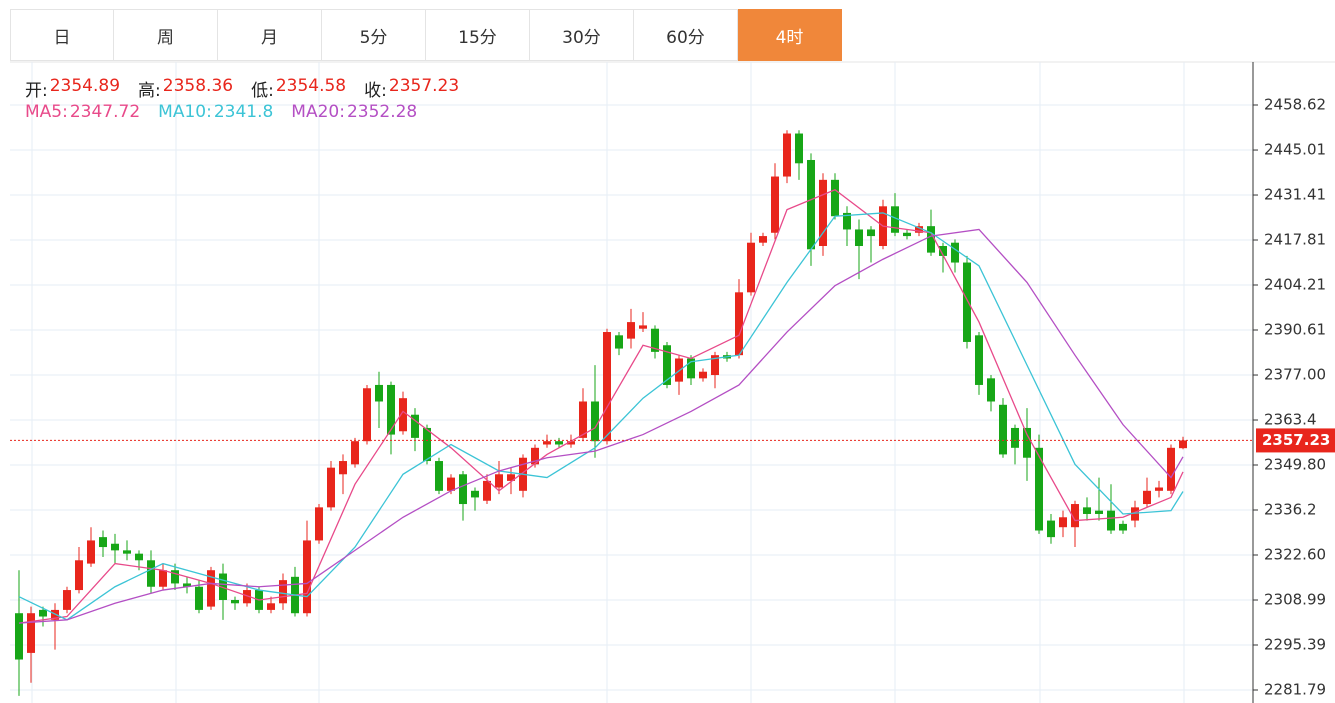 The image size is (1335, 703). Describe the element at coordinates (105, 112) in the screenshot. I see `ma-value: 2347.72` at that location.